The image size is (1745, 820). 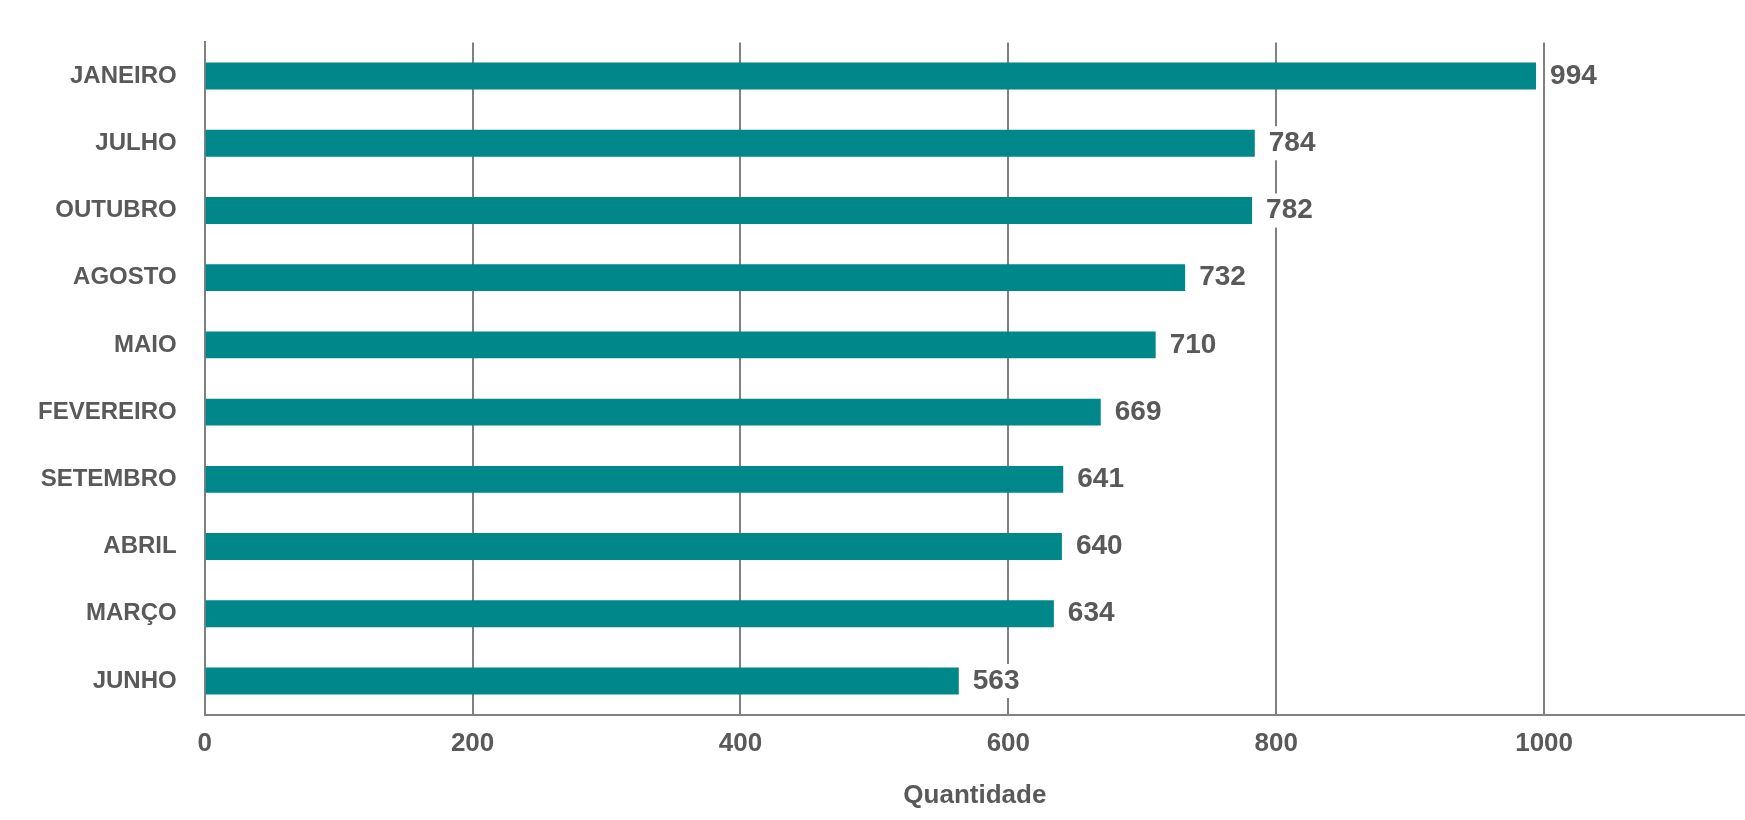 What do you see at coordinates (975, 793) in the screenshot?
I see `x-axis-title: Quantidade` at bounding box center [975, 793].